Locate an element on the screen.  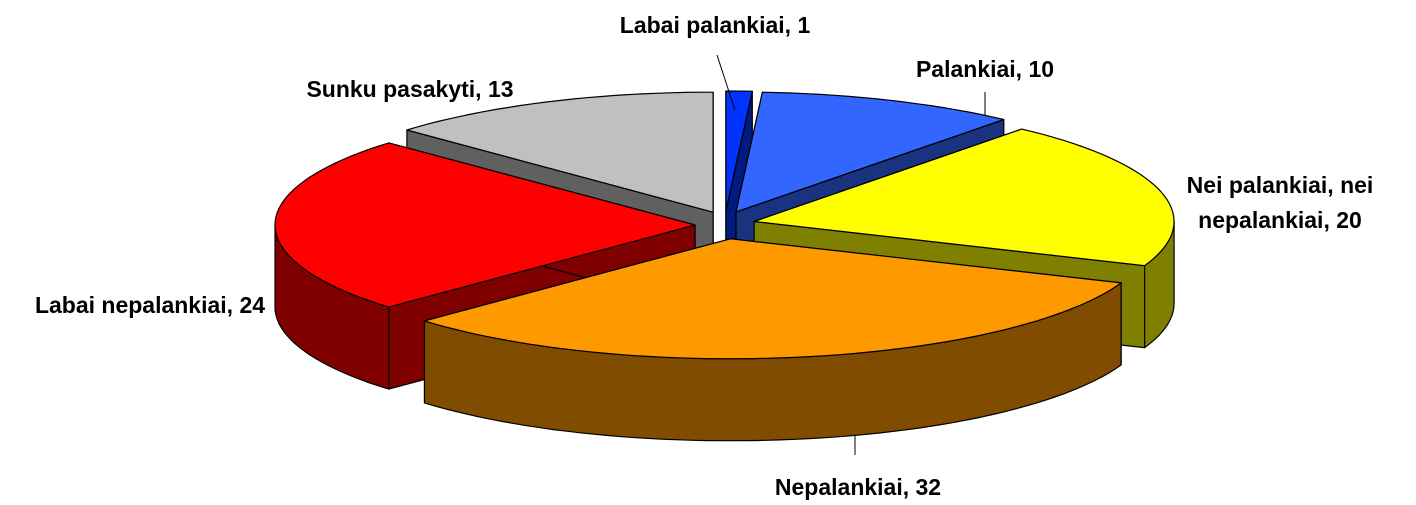
data-label: Labai palankiai, 1 is located at coordinates (715, 25).